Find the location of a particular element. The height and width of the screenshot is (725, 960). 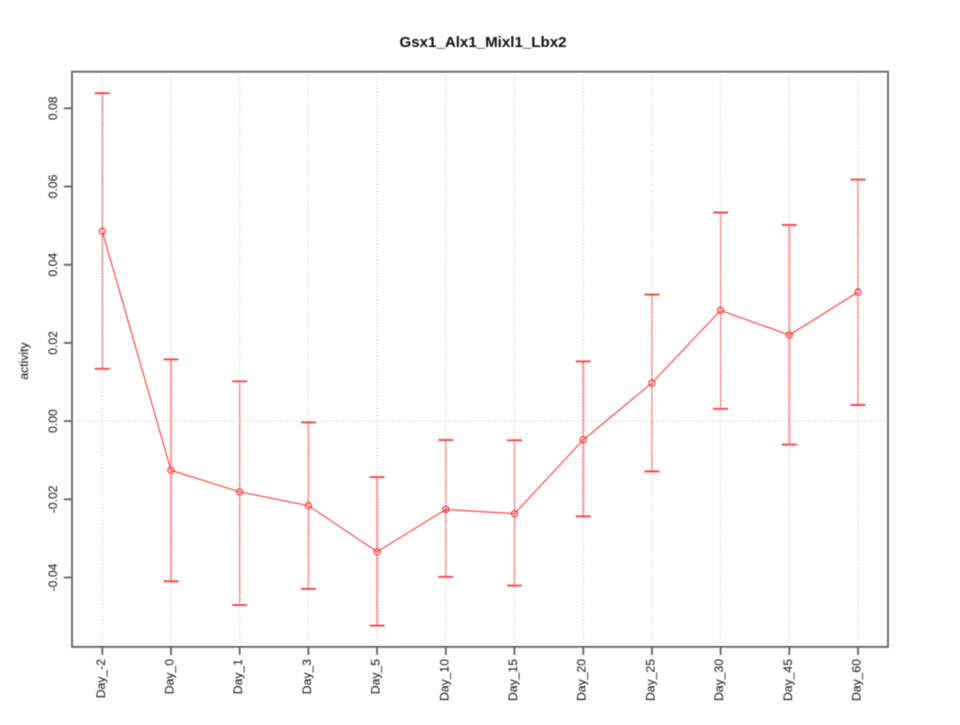

svg-text: -0.04 is located at coordinates (53, 577).